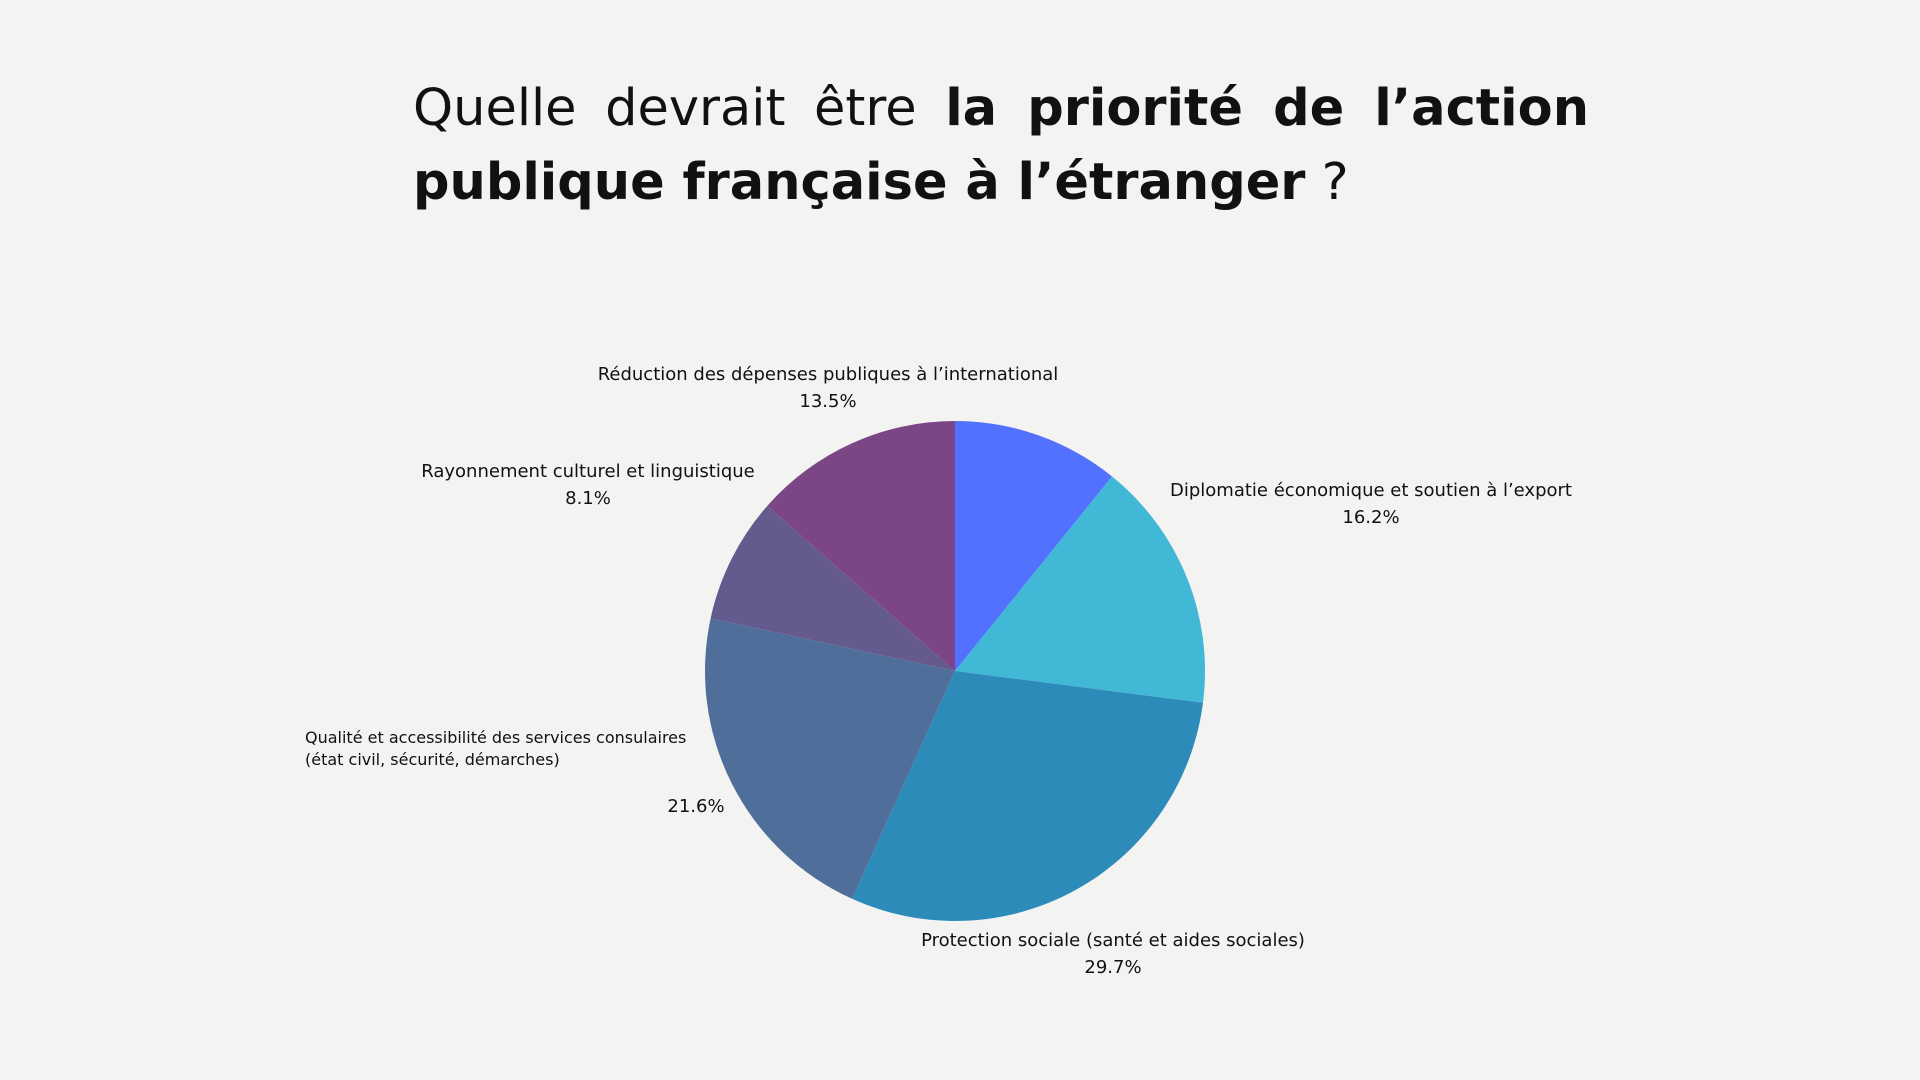 The image size is (1920, 1080). Describe the element at coordinates (828, 401) in the screenshot. I see `slice-value: 13.5%` at that location.